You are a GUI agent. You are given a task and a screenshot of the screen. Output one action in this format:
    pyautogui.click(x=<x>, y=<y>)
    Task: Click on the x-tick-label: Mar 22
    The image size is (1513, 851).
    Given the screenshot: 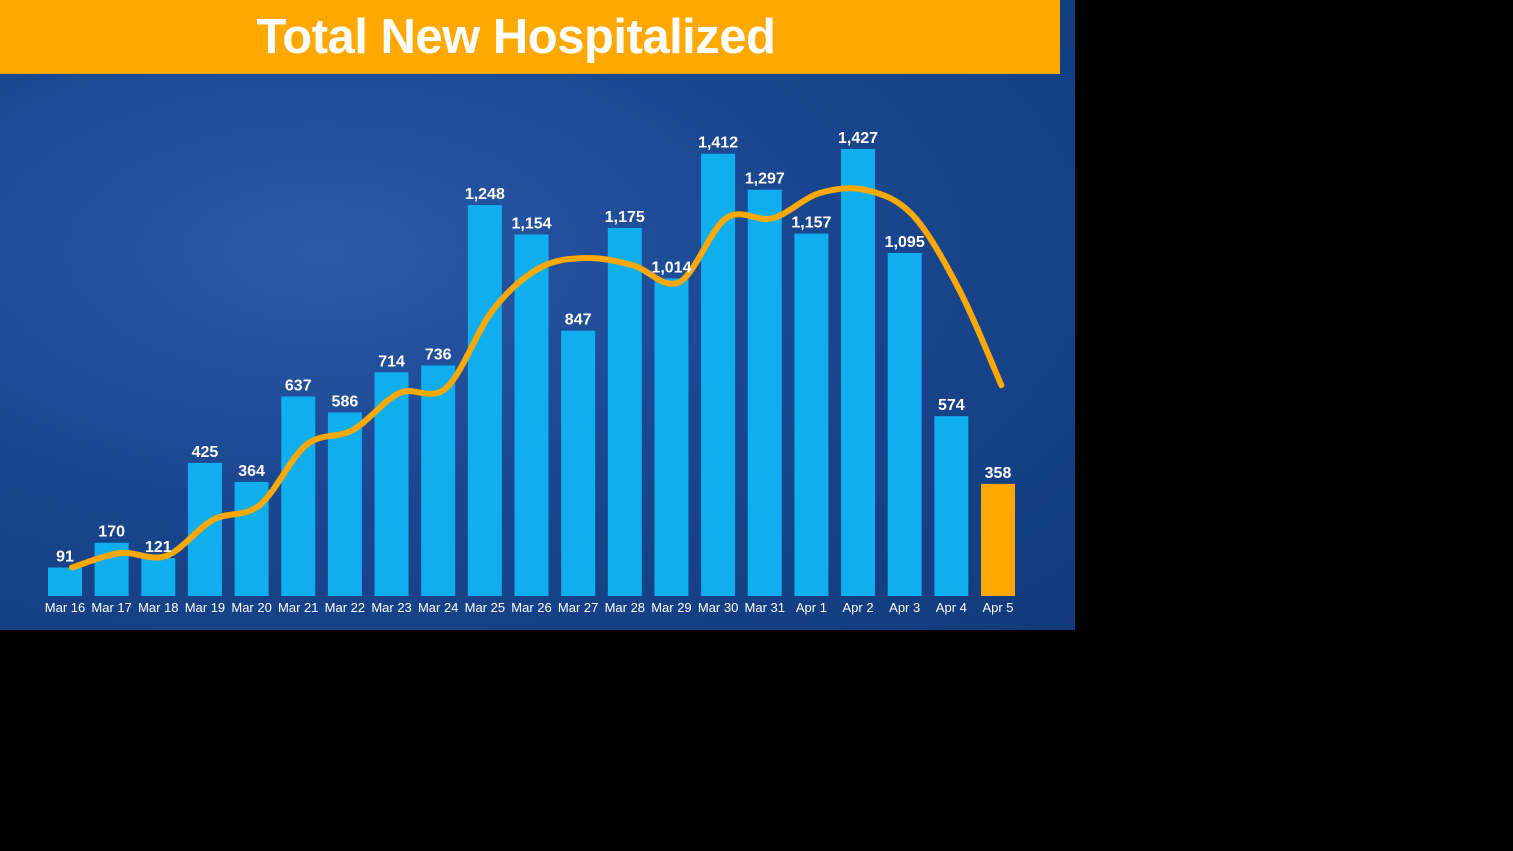 What is the action you would take?
    pyautogui.click(x=345, y=607)
    